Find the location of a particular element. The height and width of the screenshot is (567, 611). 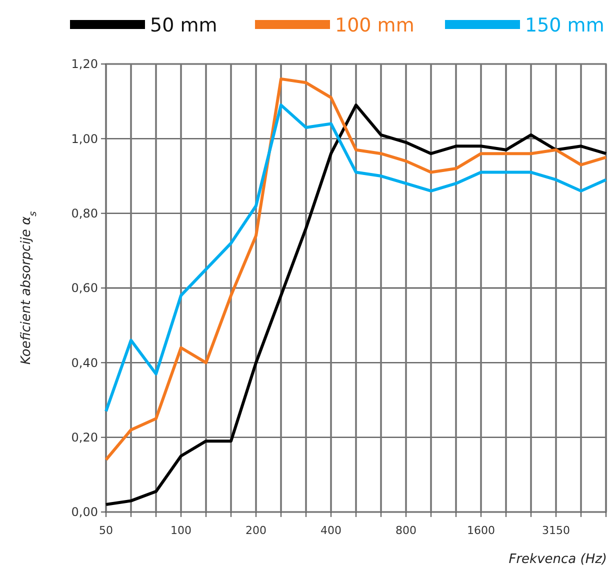

y-tick-label: 0,80 is located at coordinates (84, 213).